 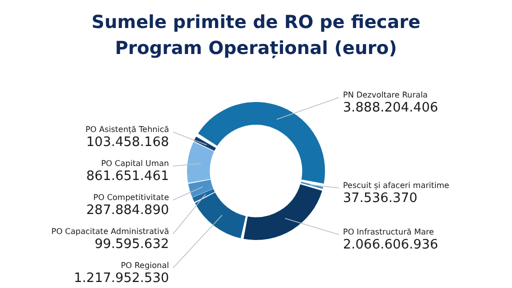 What do you see at coordinates (121, 278) in the screenshot?
I see `data-label: 1.217.952.530` at bounding box center [121, 278].